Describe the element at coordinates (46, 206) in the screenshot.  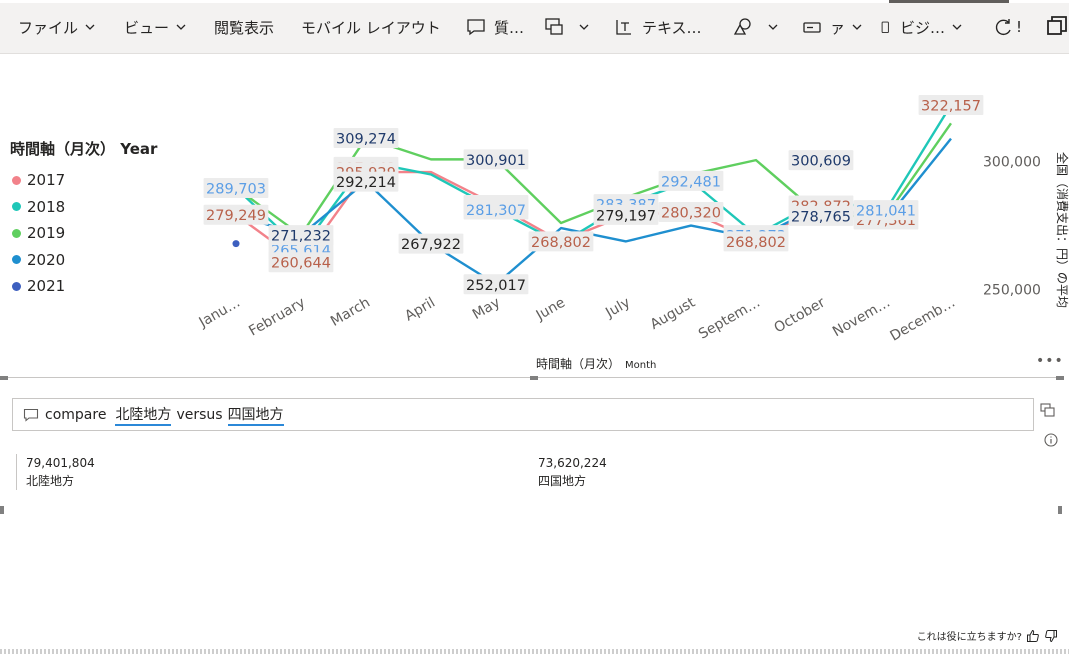
I see `legend-label: 2018` at that location.